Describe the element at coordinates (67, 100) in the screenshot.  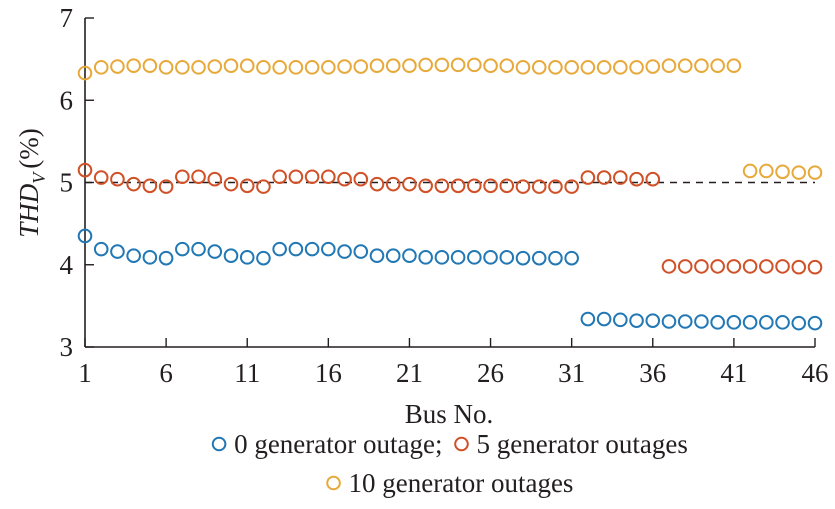
I see `y-tick-label: 6` at that location.